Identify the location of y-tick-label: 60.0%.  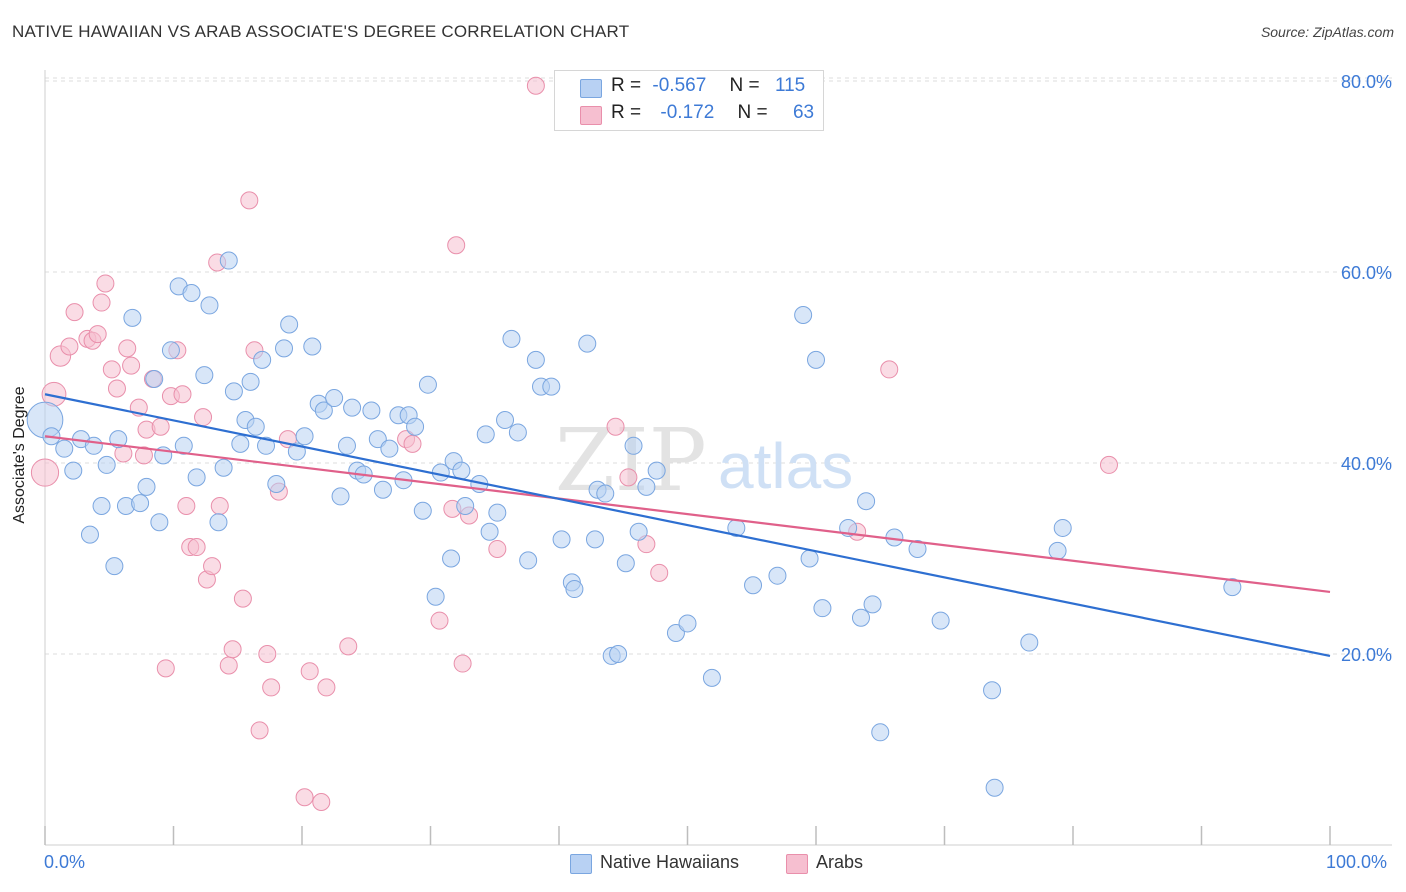
(1366, 273).